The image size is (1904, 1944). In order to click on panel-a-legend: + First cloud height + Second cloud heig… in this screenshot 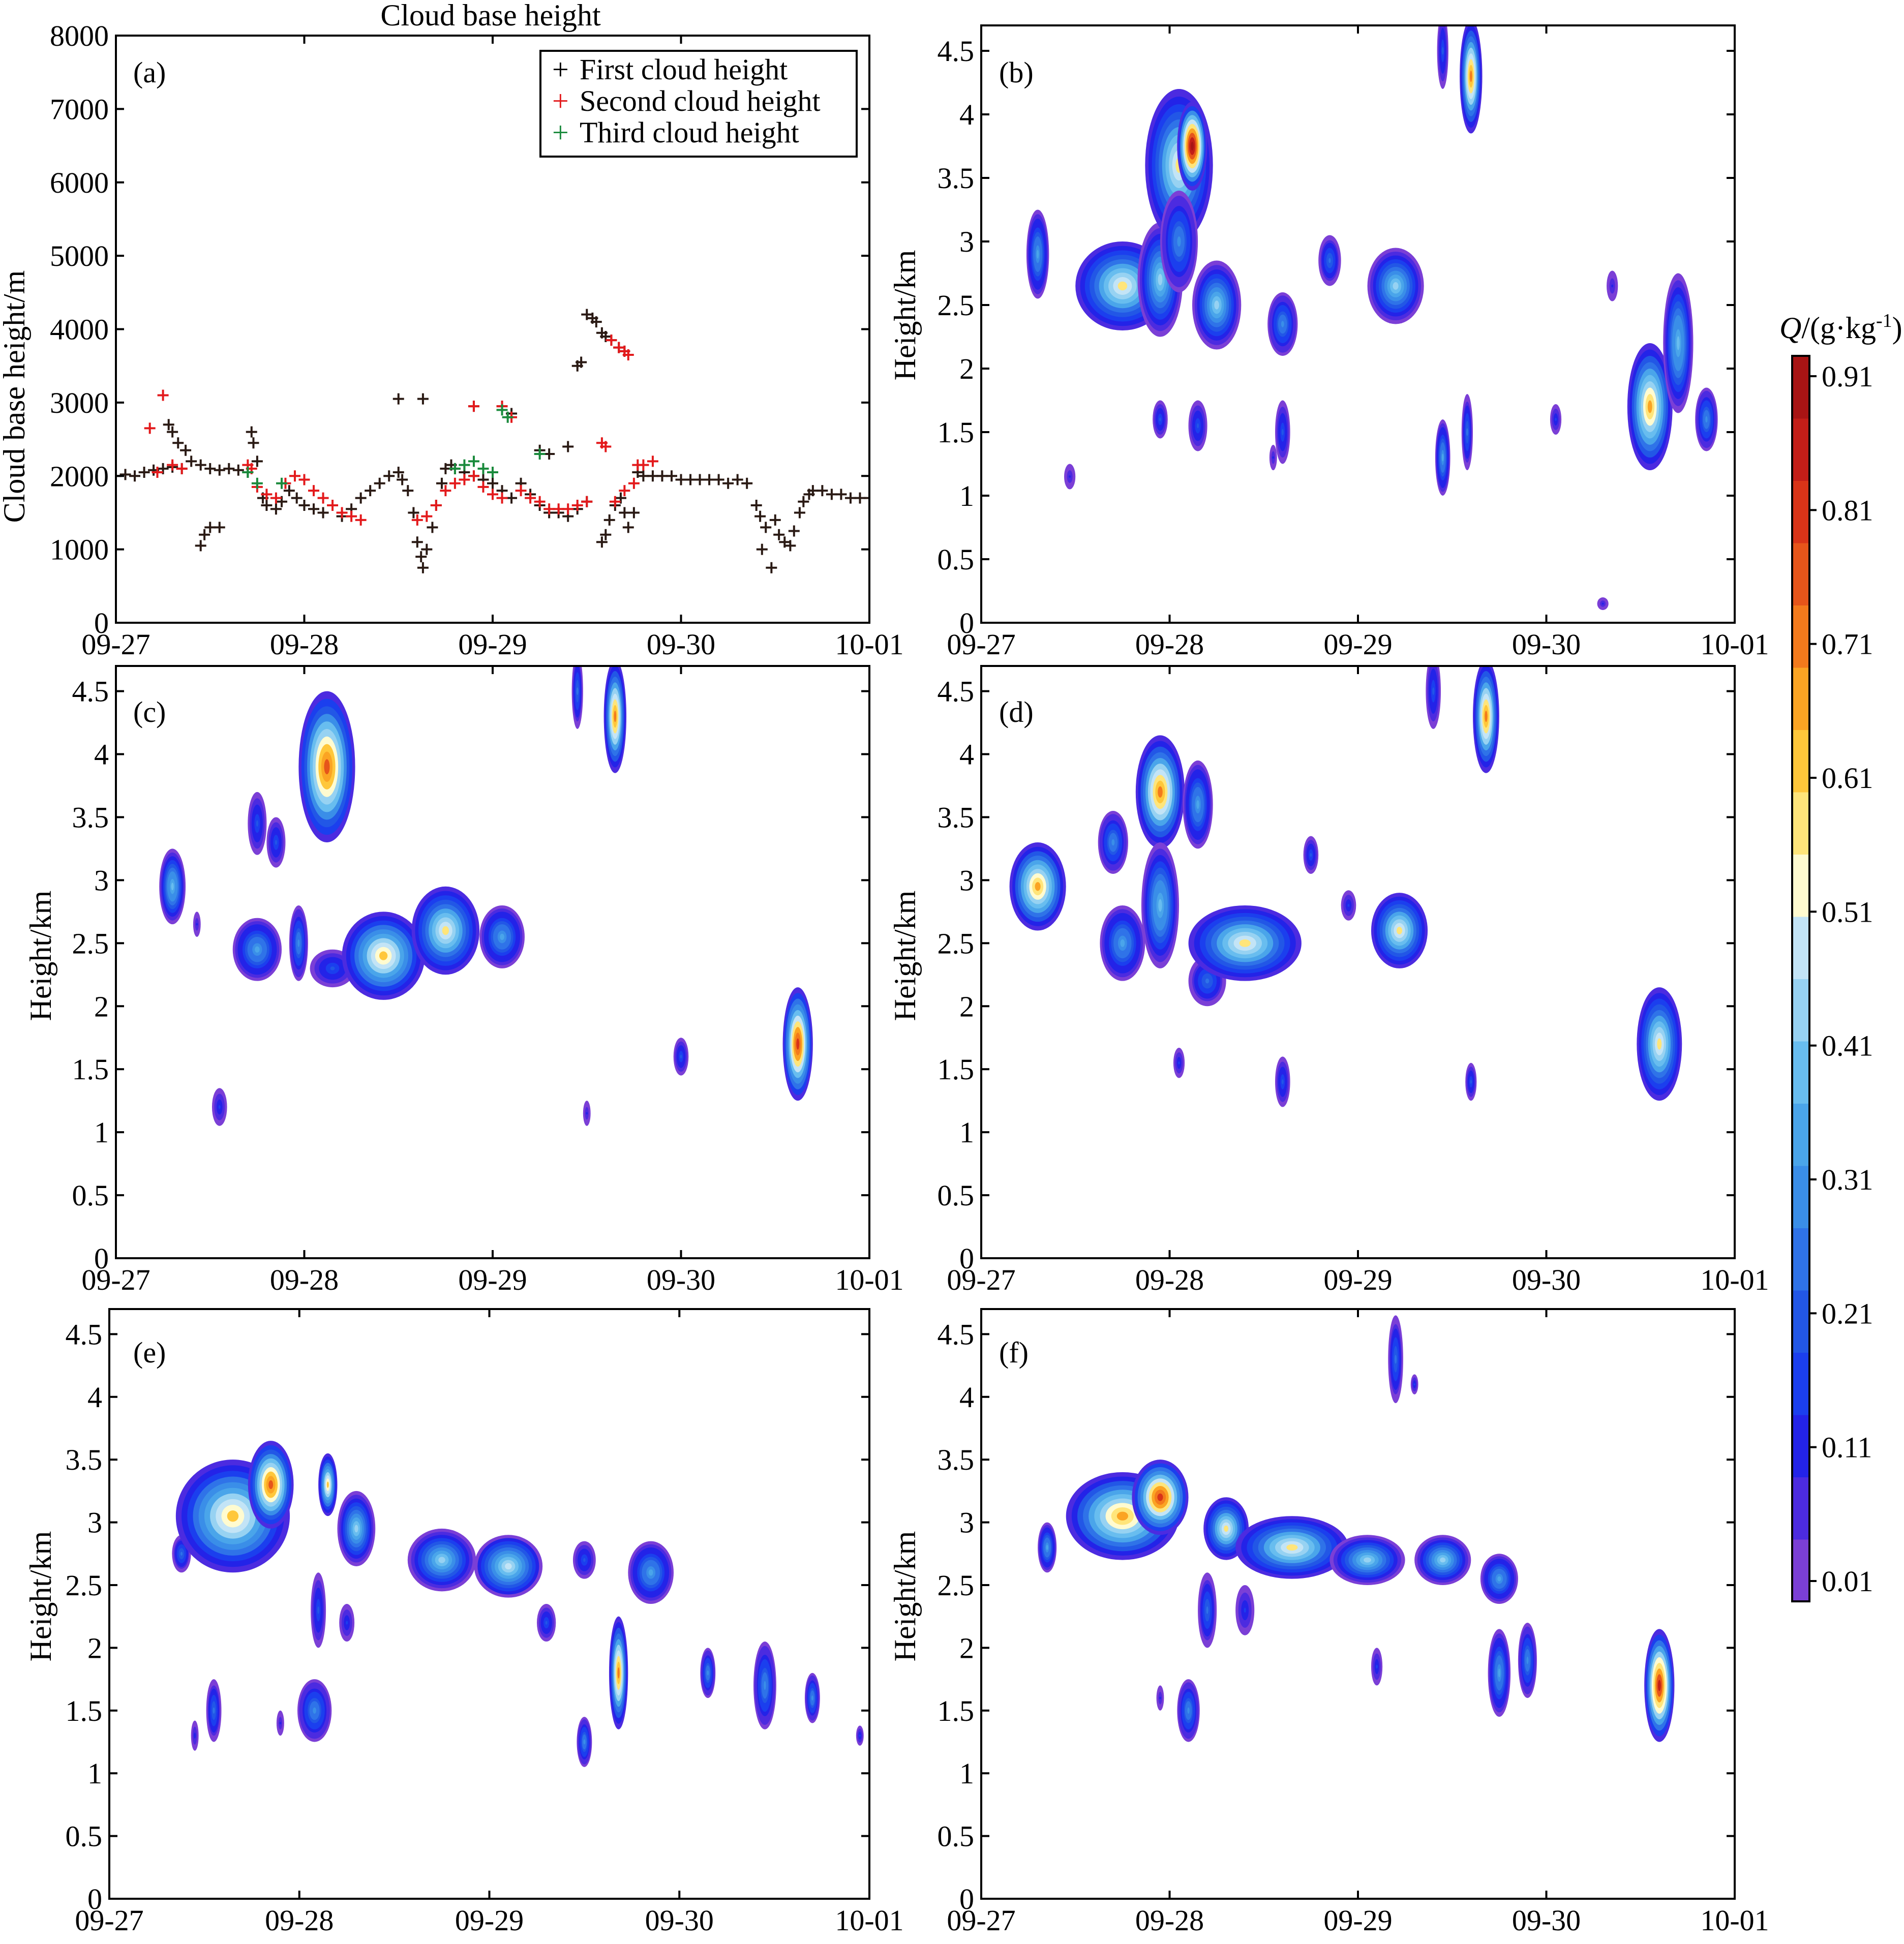, I will do `click(698, 104)`.